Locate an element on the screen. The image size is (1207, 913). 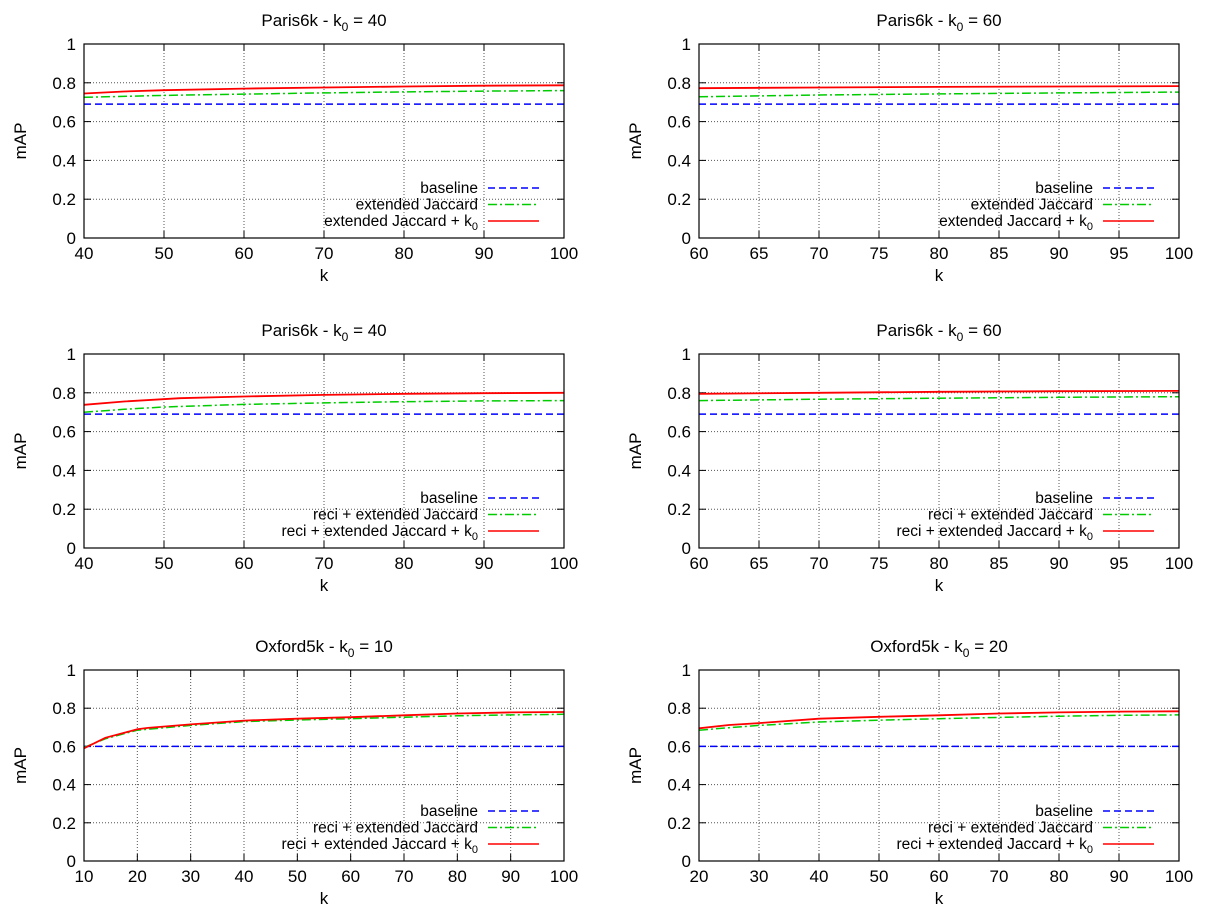
x-tick-label: 65 is located at coordinates (759, 253).